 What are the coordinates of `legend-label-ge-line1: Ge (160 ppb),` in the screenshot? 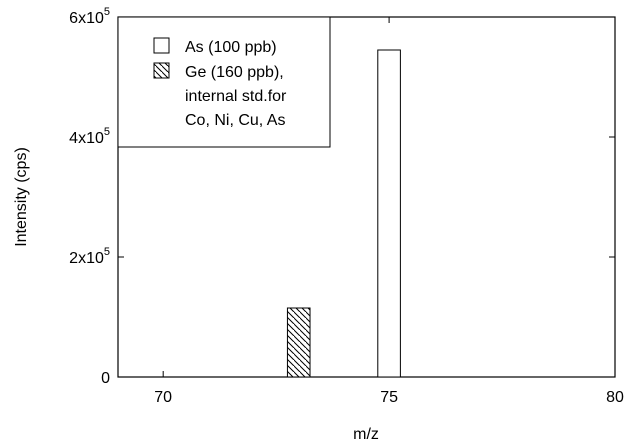 It's located at (234, 72).